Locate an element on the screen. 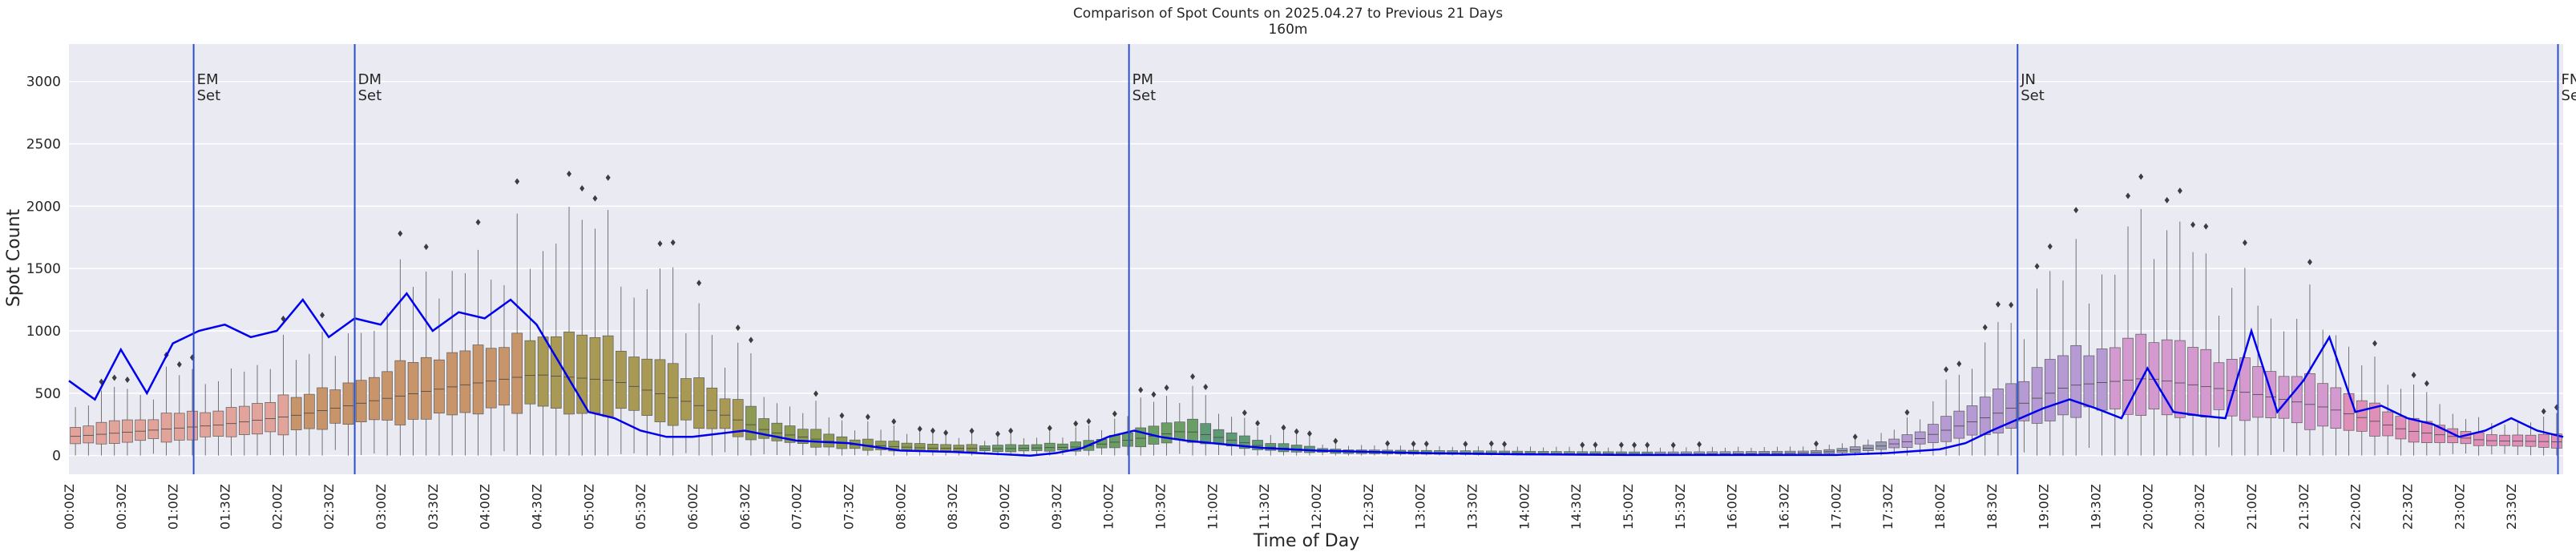 The height and width of the screenshot is (560, 2576). x-tick-label: 18:00Z is located at coordinates (1940, 507).